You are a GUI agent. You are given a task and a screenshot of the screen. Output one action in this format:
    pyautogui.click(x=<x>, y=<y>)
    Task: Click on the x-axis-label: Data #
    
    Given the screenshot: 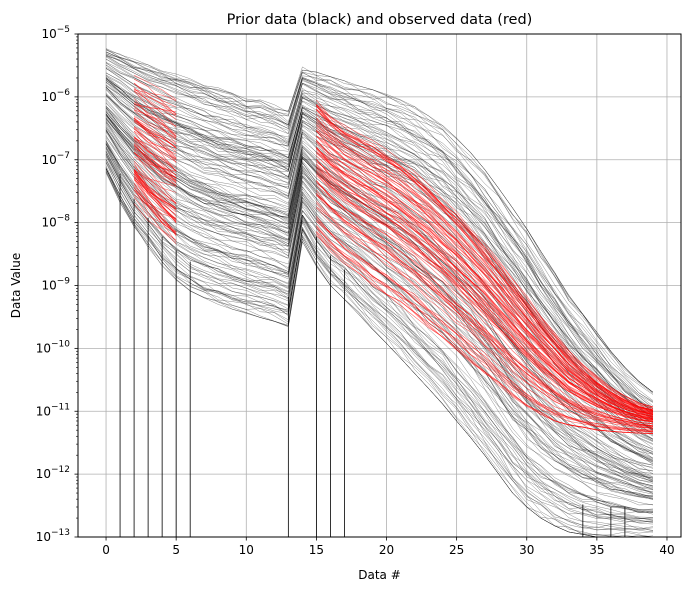 What is the action you would take?
    pyautogui.click(x=379, y=575)
    